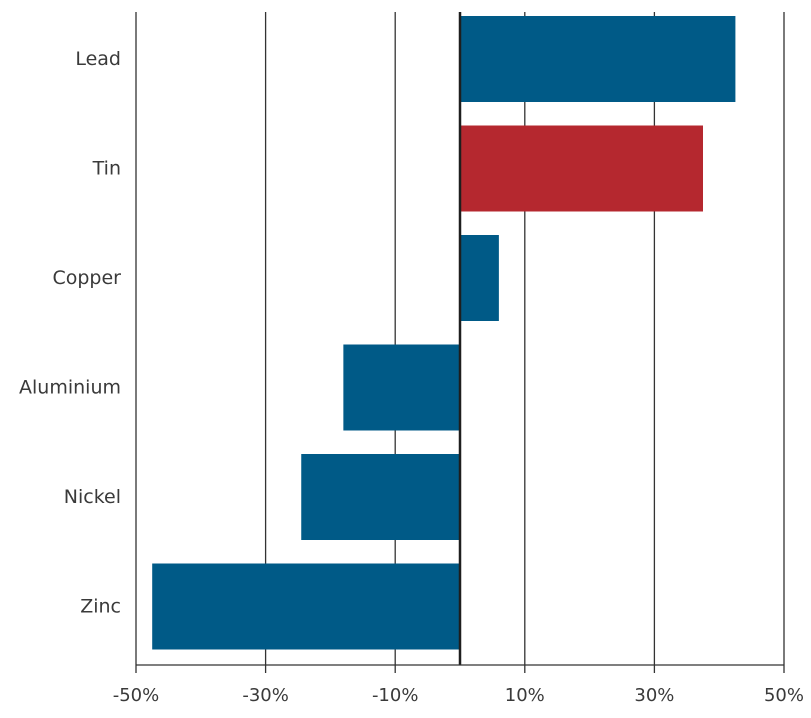 Image resolution: width=811 pixels, height=718 pixels. I want to click on category-label-aluminium: Aluminium, so click(70, 388).